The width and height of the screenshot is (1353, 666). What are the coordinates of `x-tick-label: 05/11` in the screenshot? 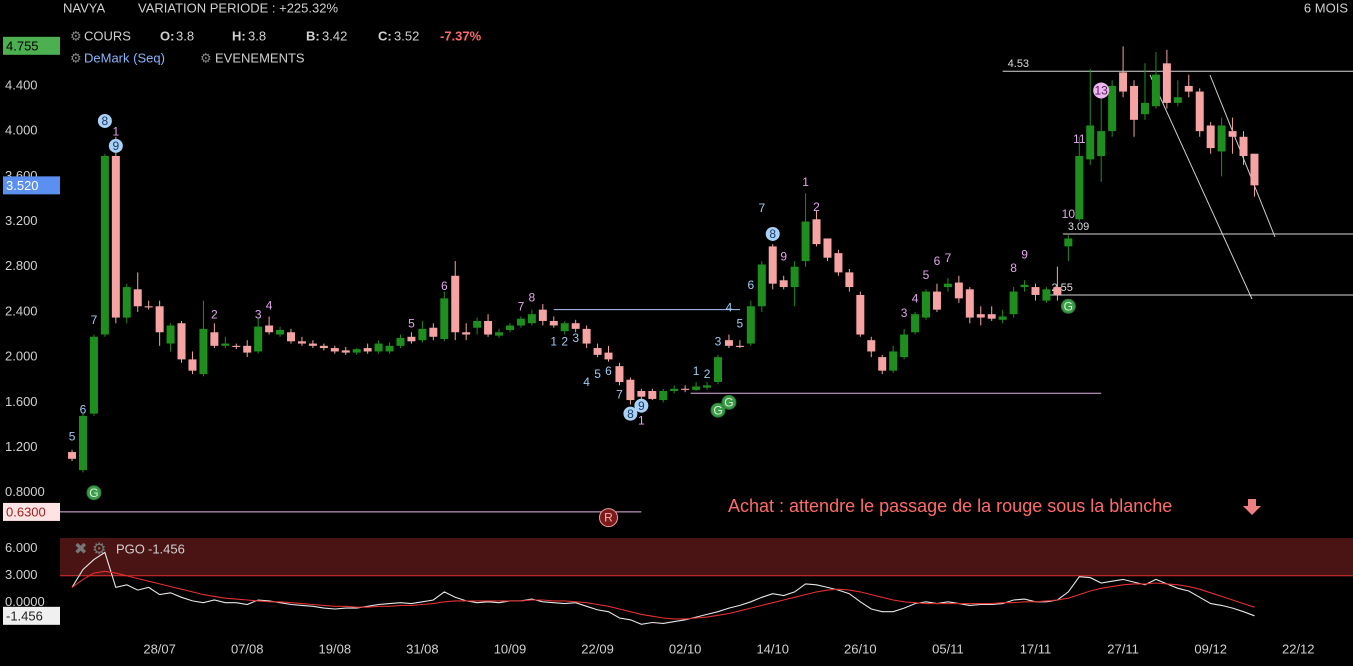 It's located at (948, 648).